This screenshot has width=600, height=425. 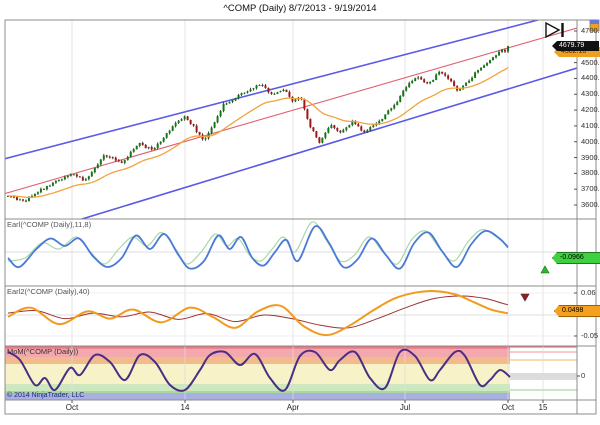 I want to click on time-tick-label: Apr, so click(x=293, y=407).